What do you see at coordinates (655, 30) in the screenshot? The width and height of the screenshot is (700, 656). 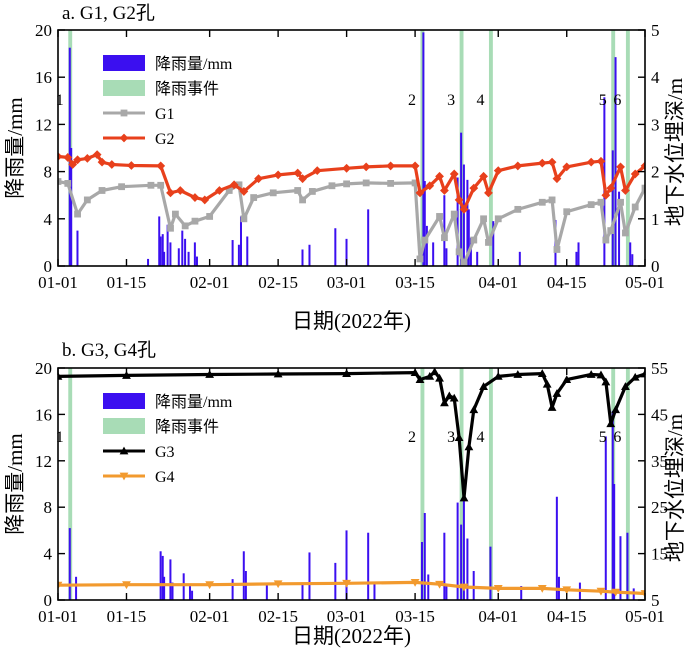 I see `y-right-tick-label: 5` at bounding box center [655, 30].